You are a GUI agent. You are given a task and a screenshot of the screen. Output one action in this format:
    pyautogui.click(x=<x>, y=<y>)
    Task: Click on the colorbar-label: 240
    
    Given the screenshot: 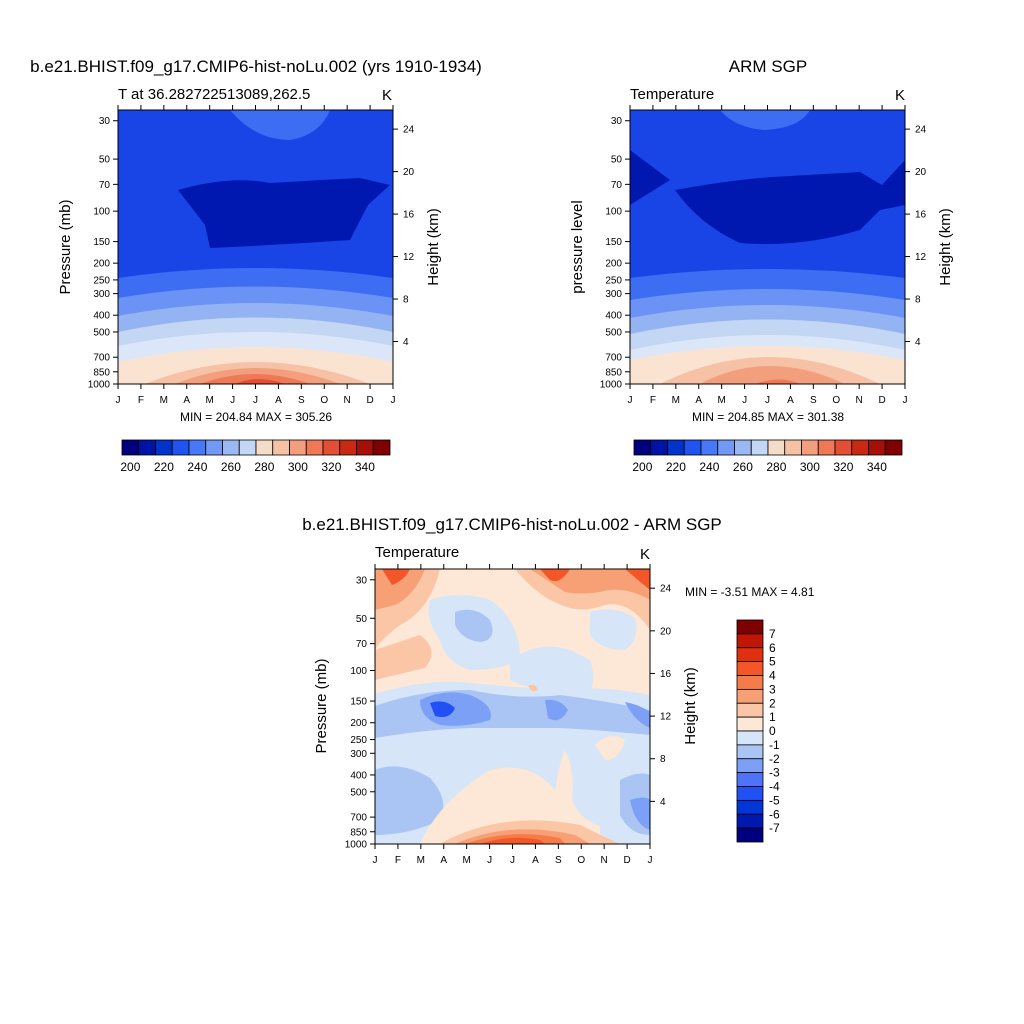 What is the action you would take?
    pyautogui.click(x=197, y=467)
    